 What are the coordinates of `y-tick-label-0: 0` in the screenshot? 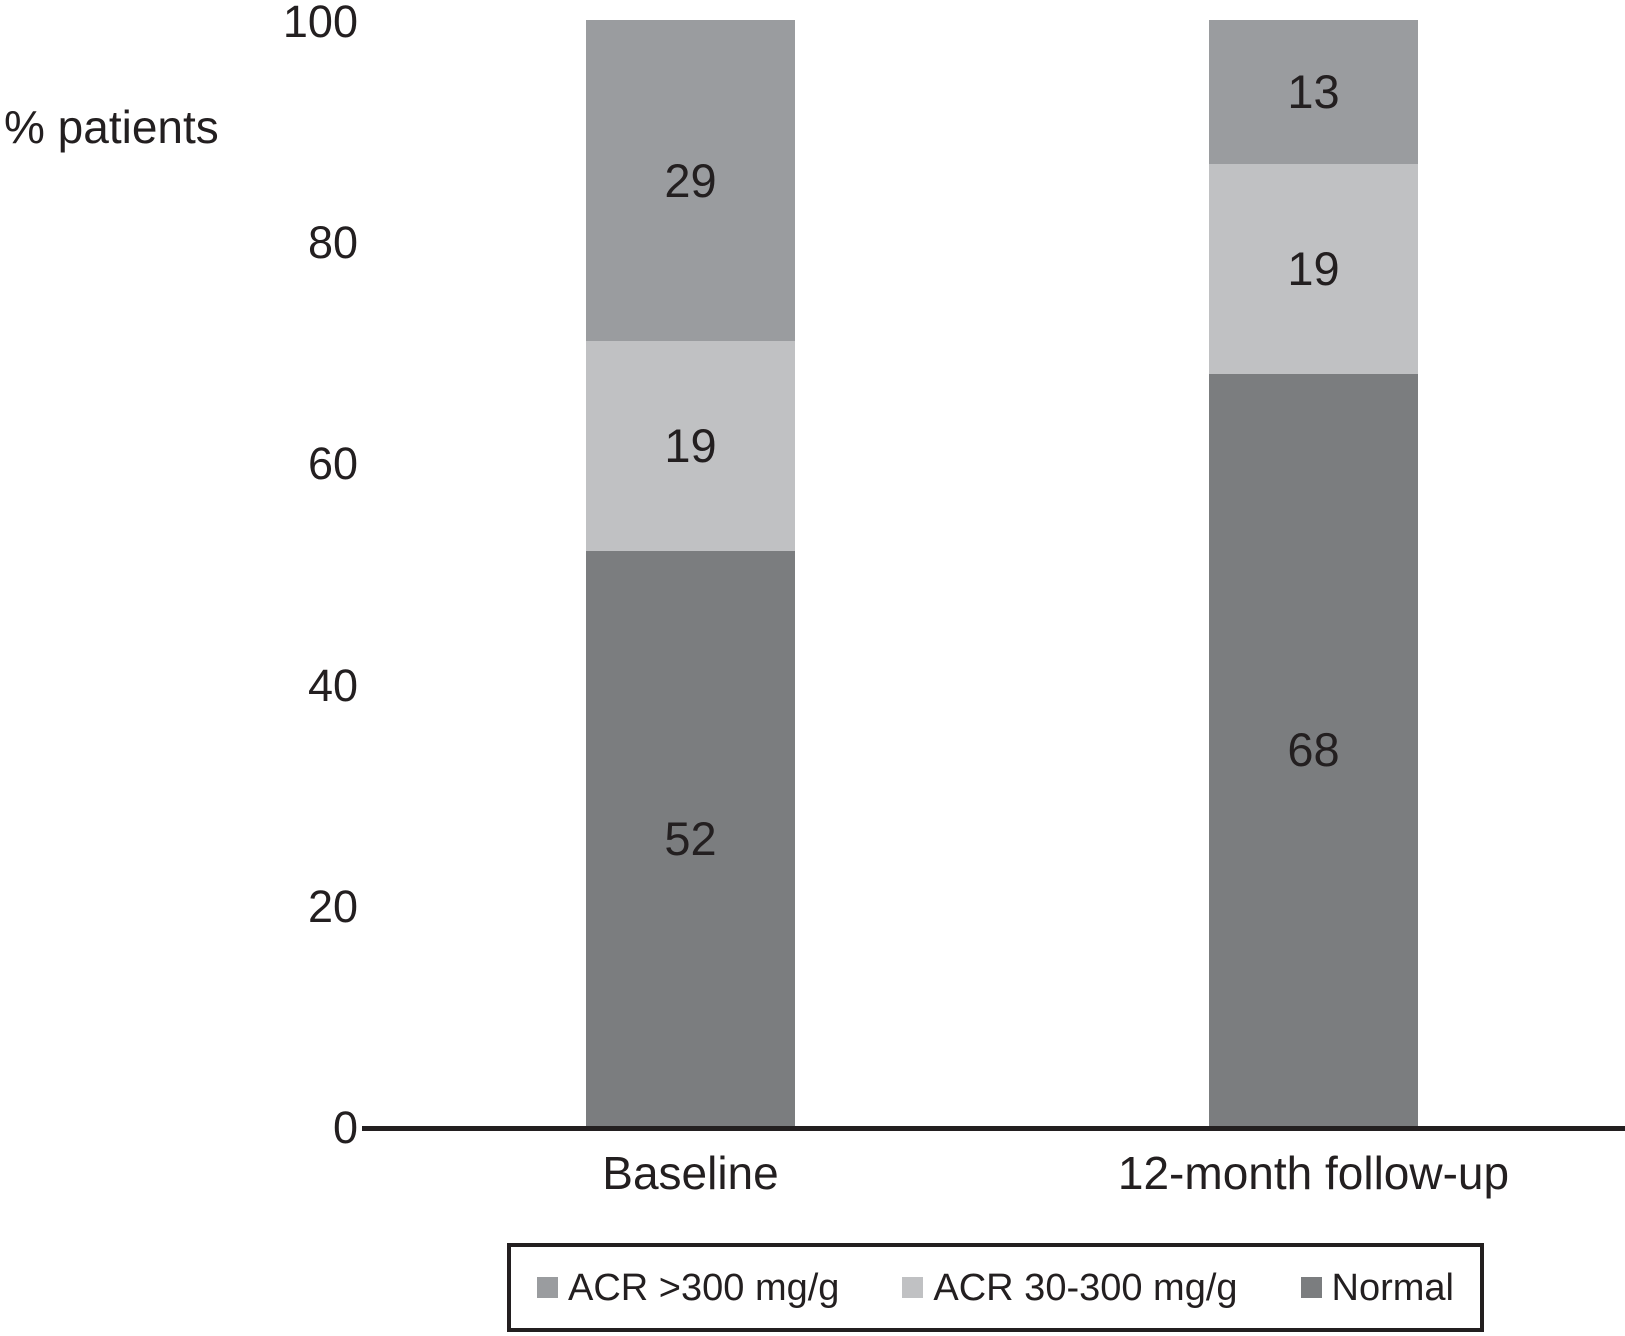 It's located at (345, 1127).